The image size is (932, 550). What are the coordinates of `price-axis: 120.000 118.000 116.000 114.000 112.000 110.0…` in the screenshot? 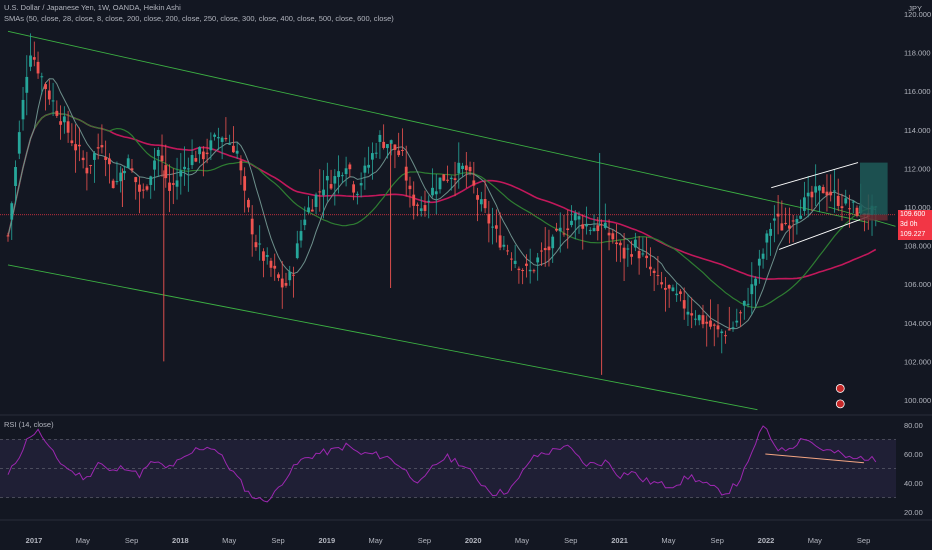 It's located at (917, 207).